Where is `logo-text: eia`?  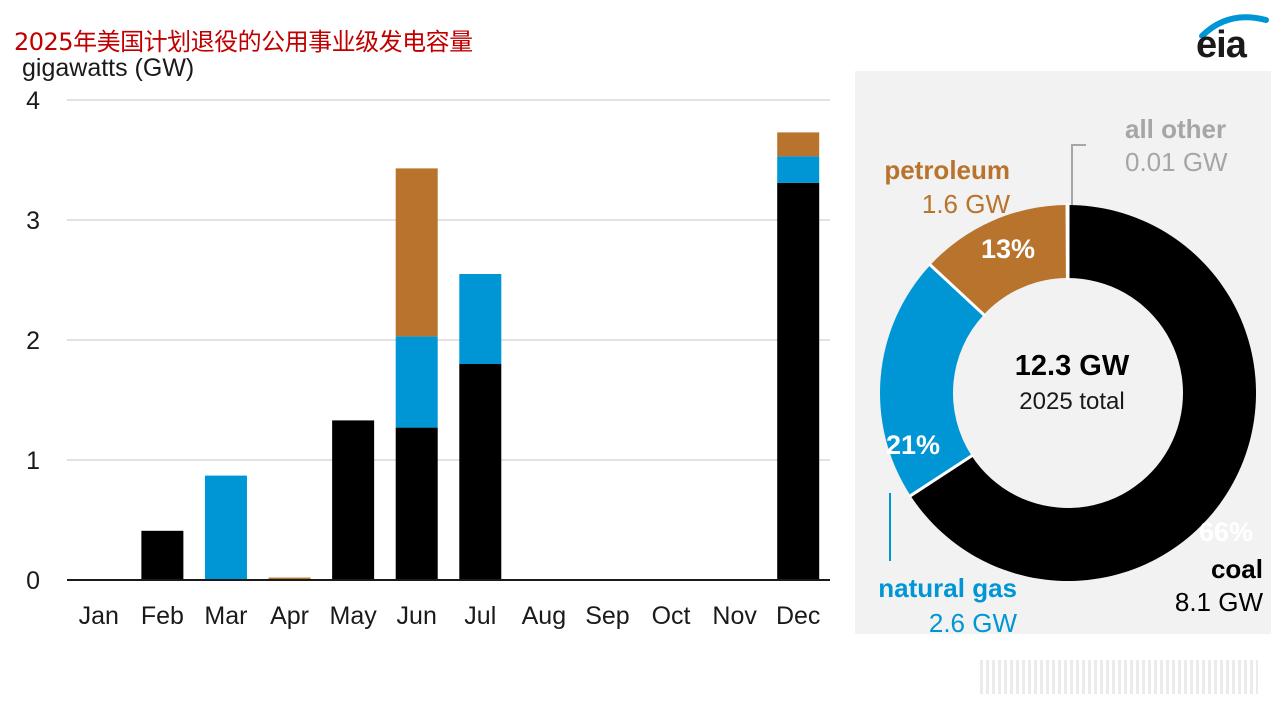 logo-text: eia is located at coordinates (1221, 45).